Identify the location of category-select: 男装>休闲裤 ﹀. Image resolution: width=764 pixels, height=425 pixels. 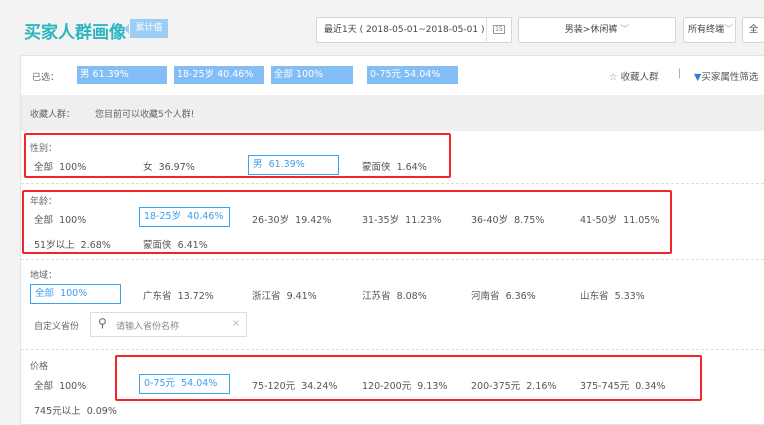
(597, 30).